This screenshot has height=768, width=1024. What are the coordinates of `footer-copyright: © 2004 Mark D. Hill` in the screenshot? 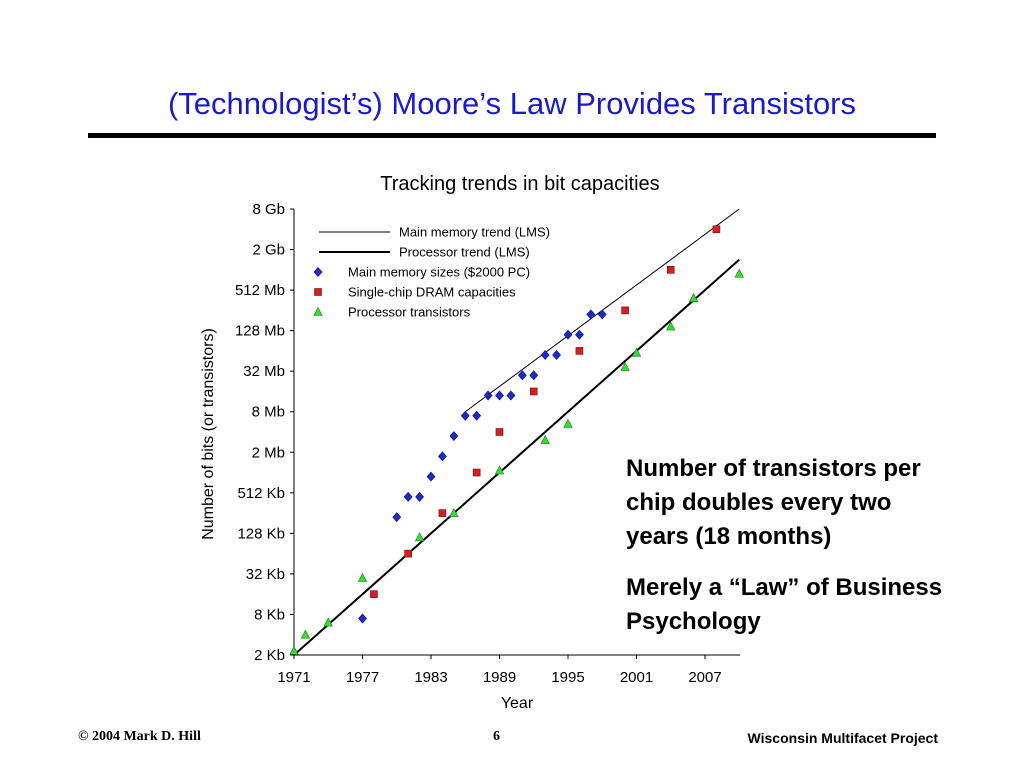 It's located at (139, 736).